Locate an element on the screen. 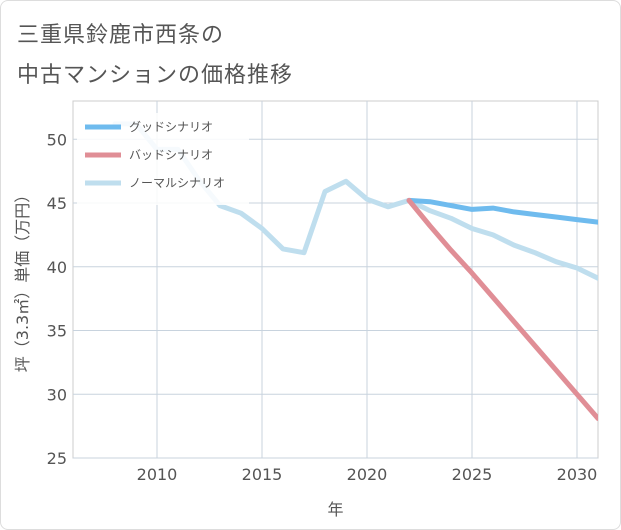 The width and height of the screenshot is (621, 530). legend-label: ノーマルシナリオ is located at coordinates (177, 183).